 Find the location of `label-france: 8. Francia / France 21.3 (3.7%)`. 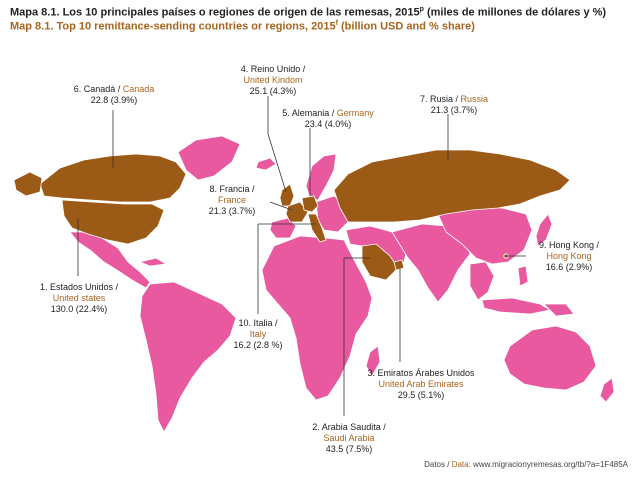

label-france: 8. Francia / France 21.3 (3.7%) is located at coordinates (232, 200).